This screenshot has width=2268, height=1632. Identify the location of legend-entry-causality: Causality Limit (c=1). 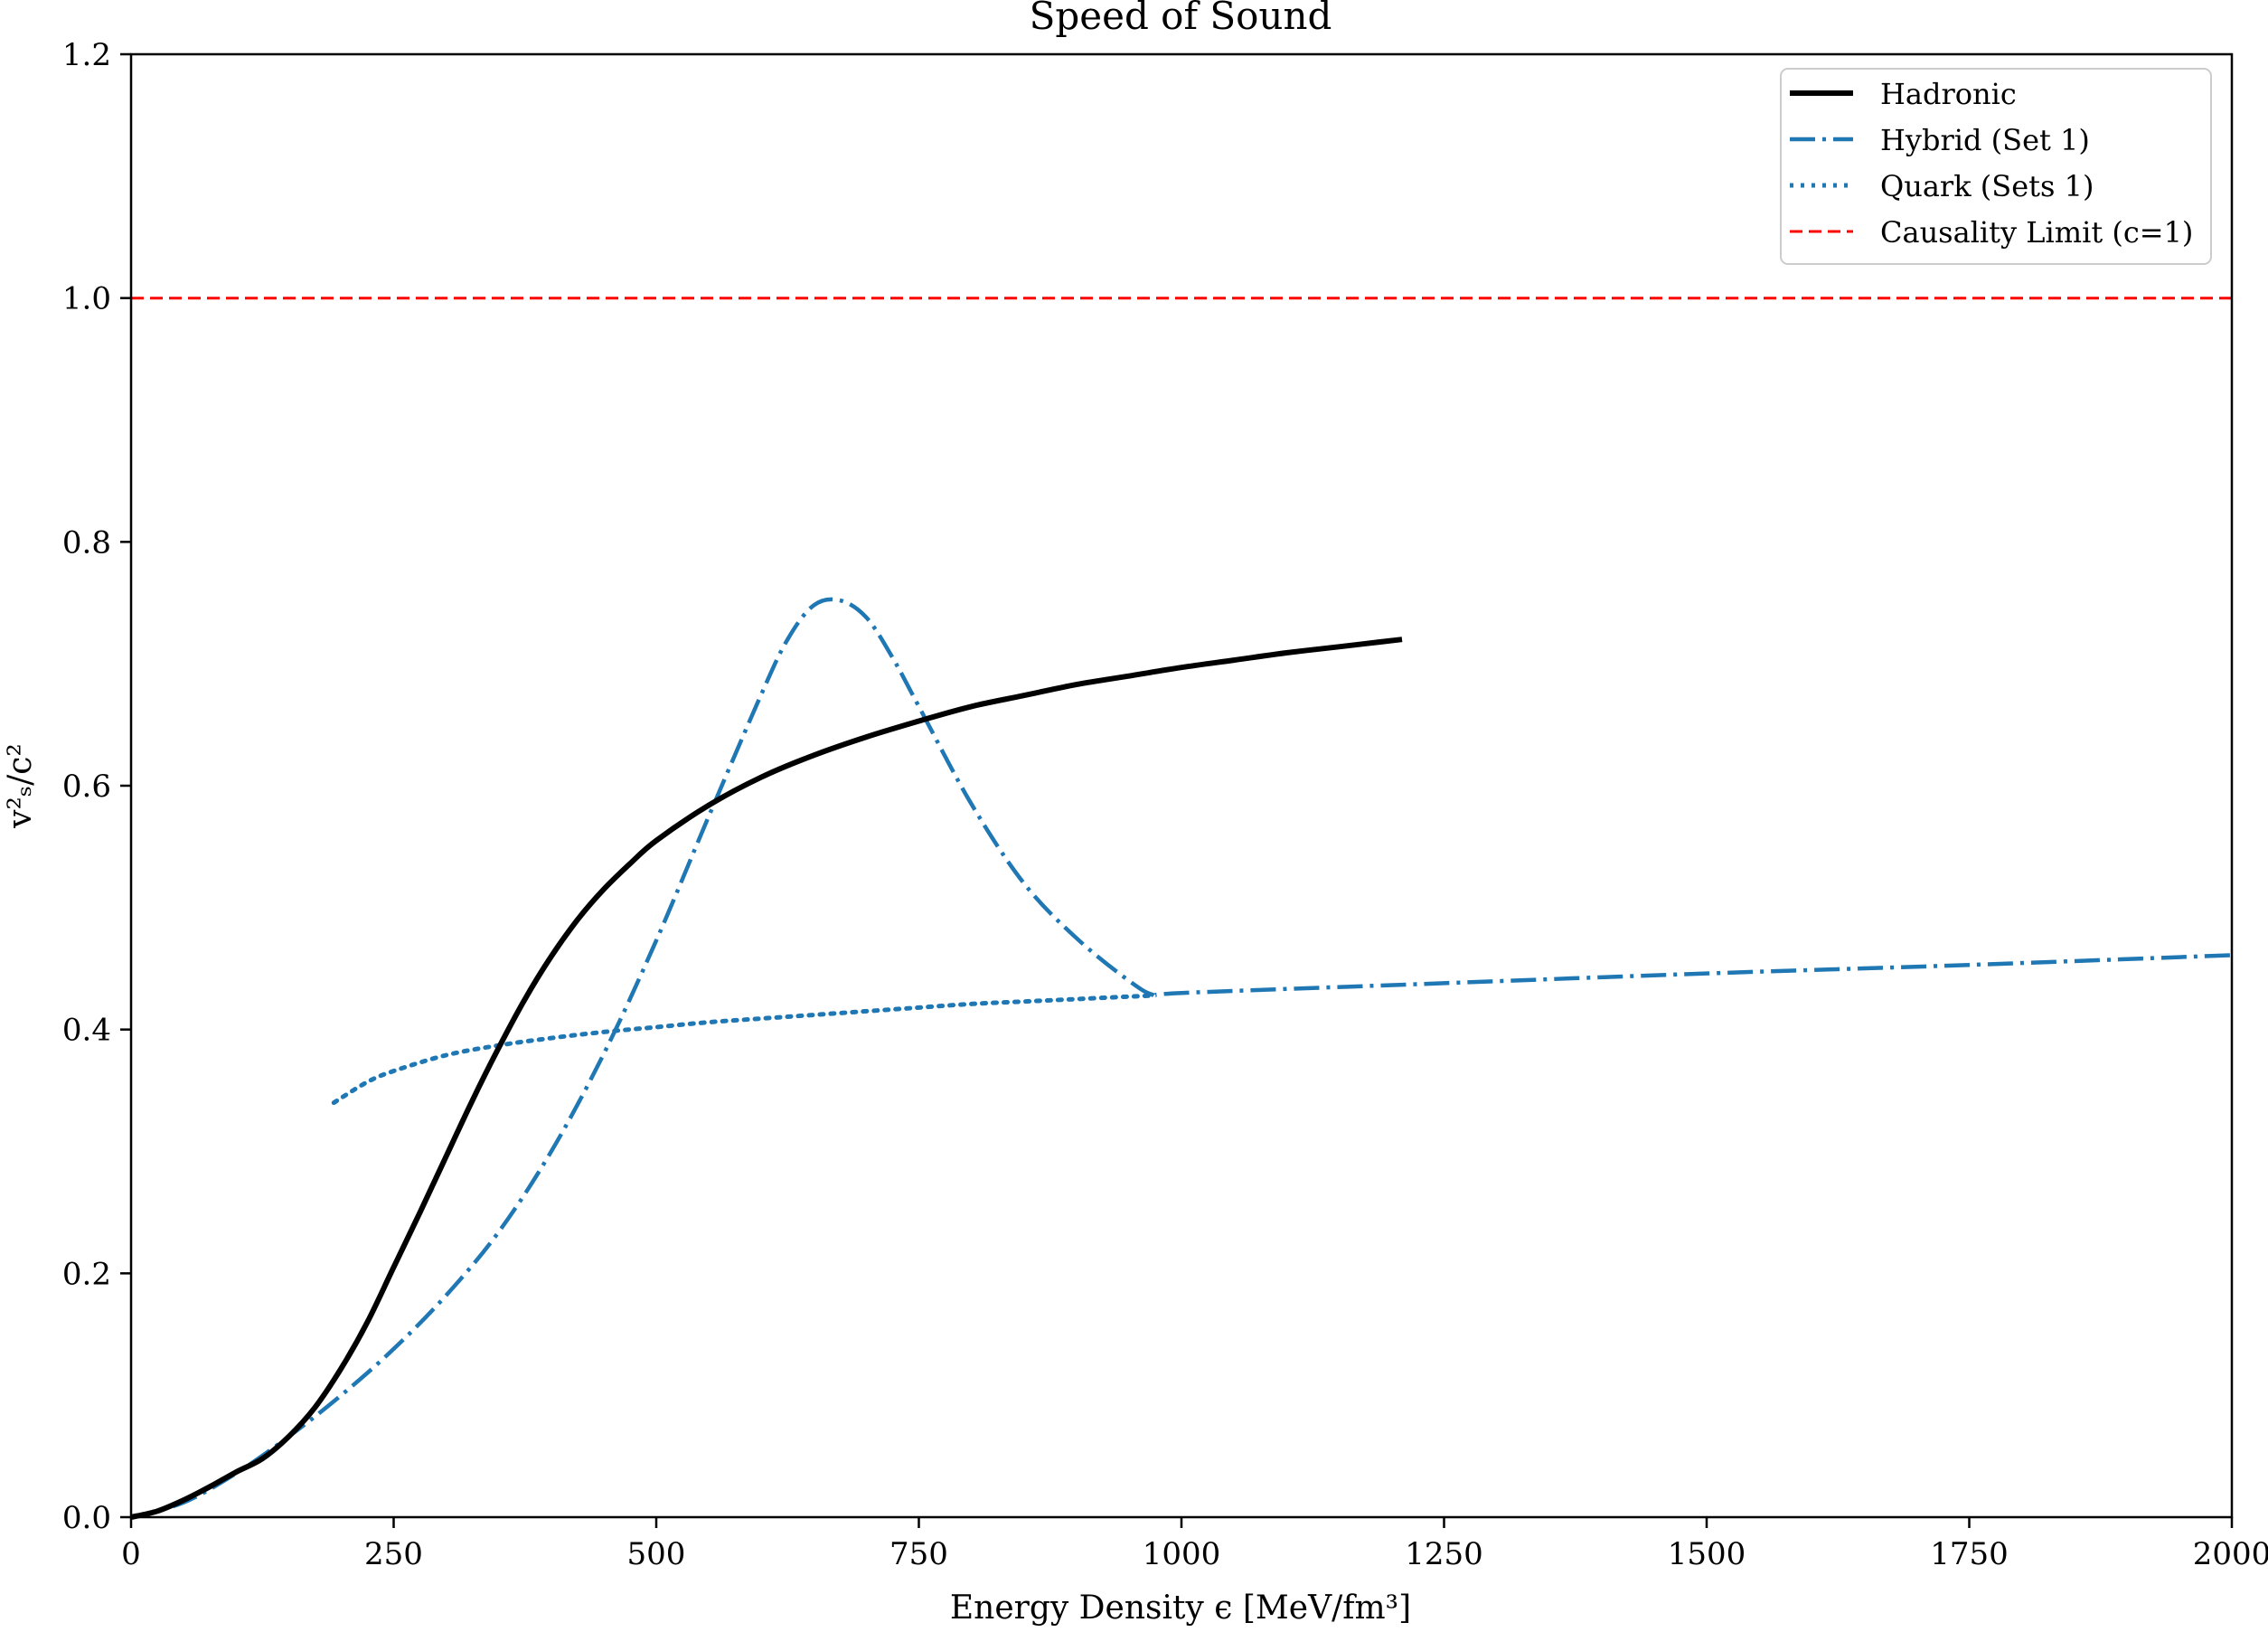
(1992, 232).